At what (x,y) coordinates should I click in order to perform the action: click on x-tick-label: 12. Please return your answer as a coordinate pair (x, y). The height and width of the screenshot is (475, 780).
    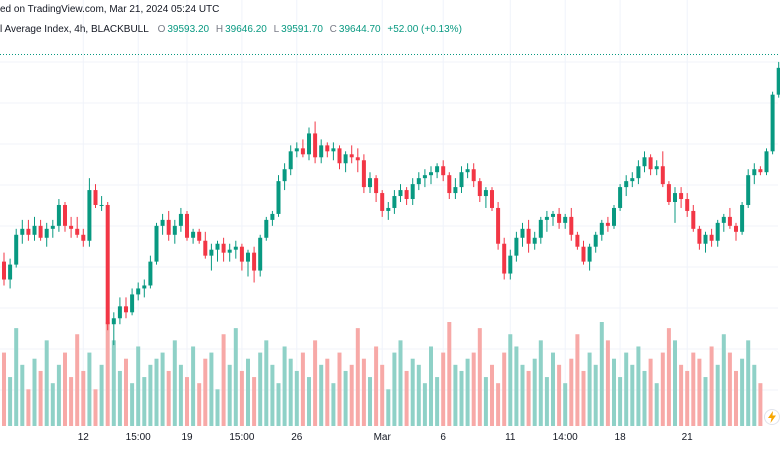
    Looking at the image, I should click on (84, 437).